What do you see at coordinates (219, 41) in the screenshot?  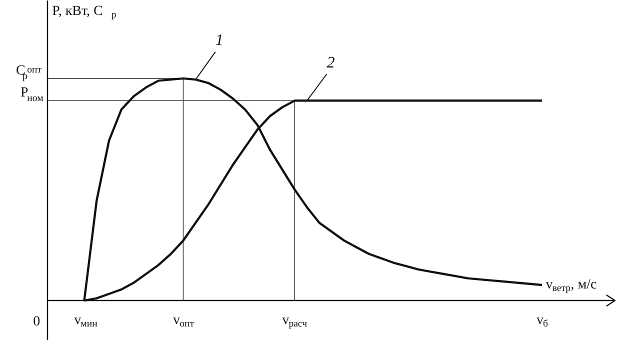 I see `text: 1` at bounding box center [219, 41].